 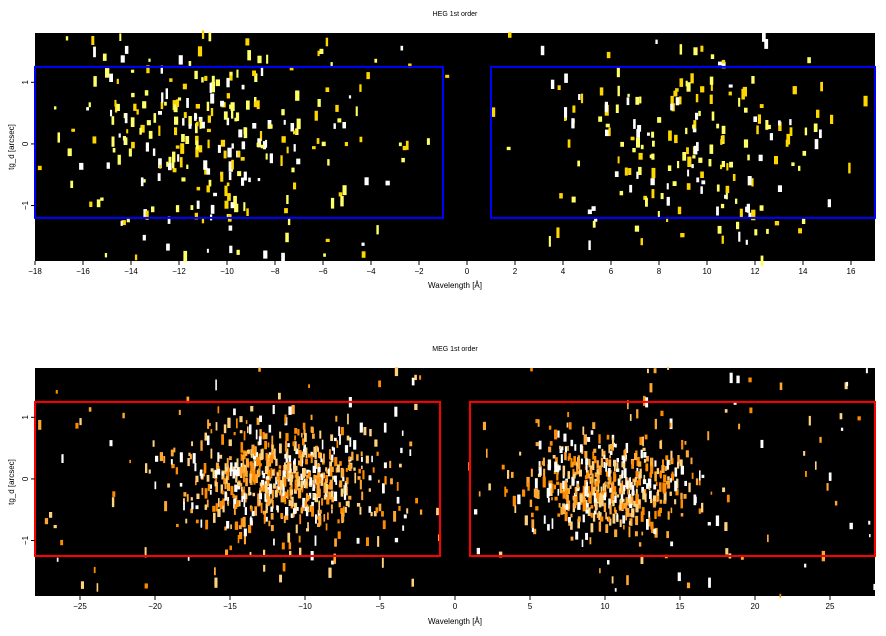 I want to click on meg-y-ticks: −101, so click(x=28, y=480).